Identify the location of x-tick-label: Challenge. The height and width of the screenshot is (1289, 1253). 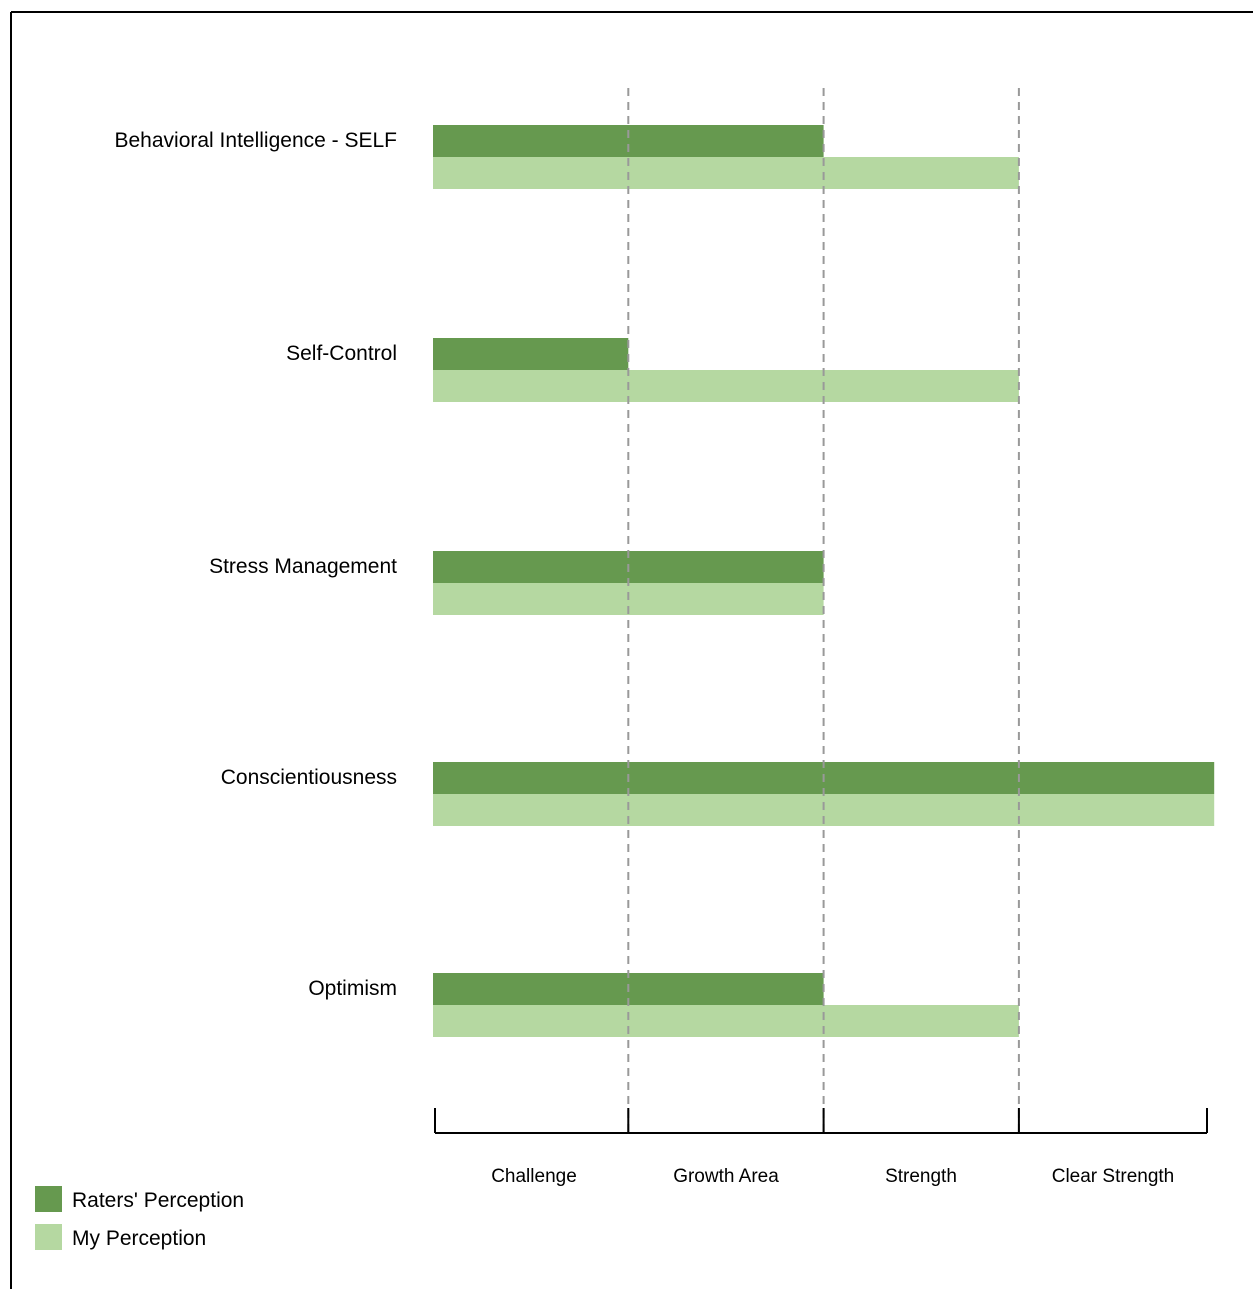
(534, 1176).